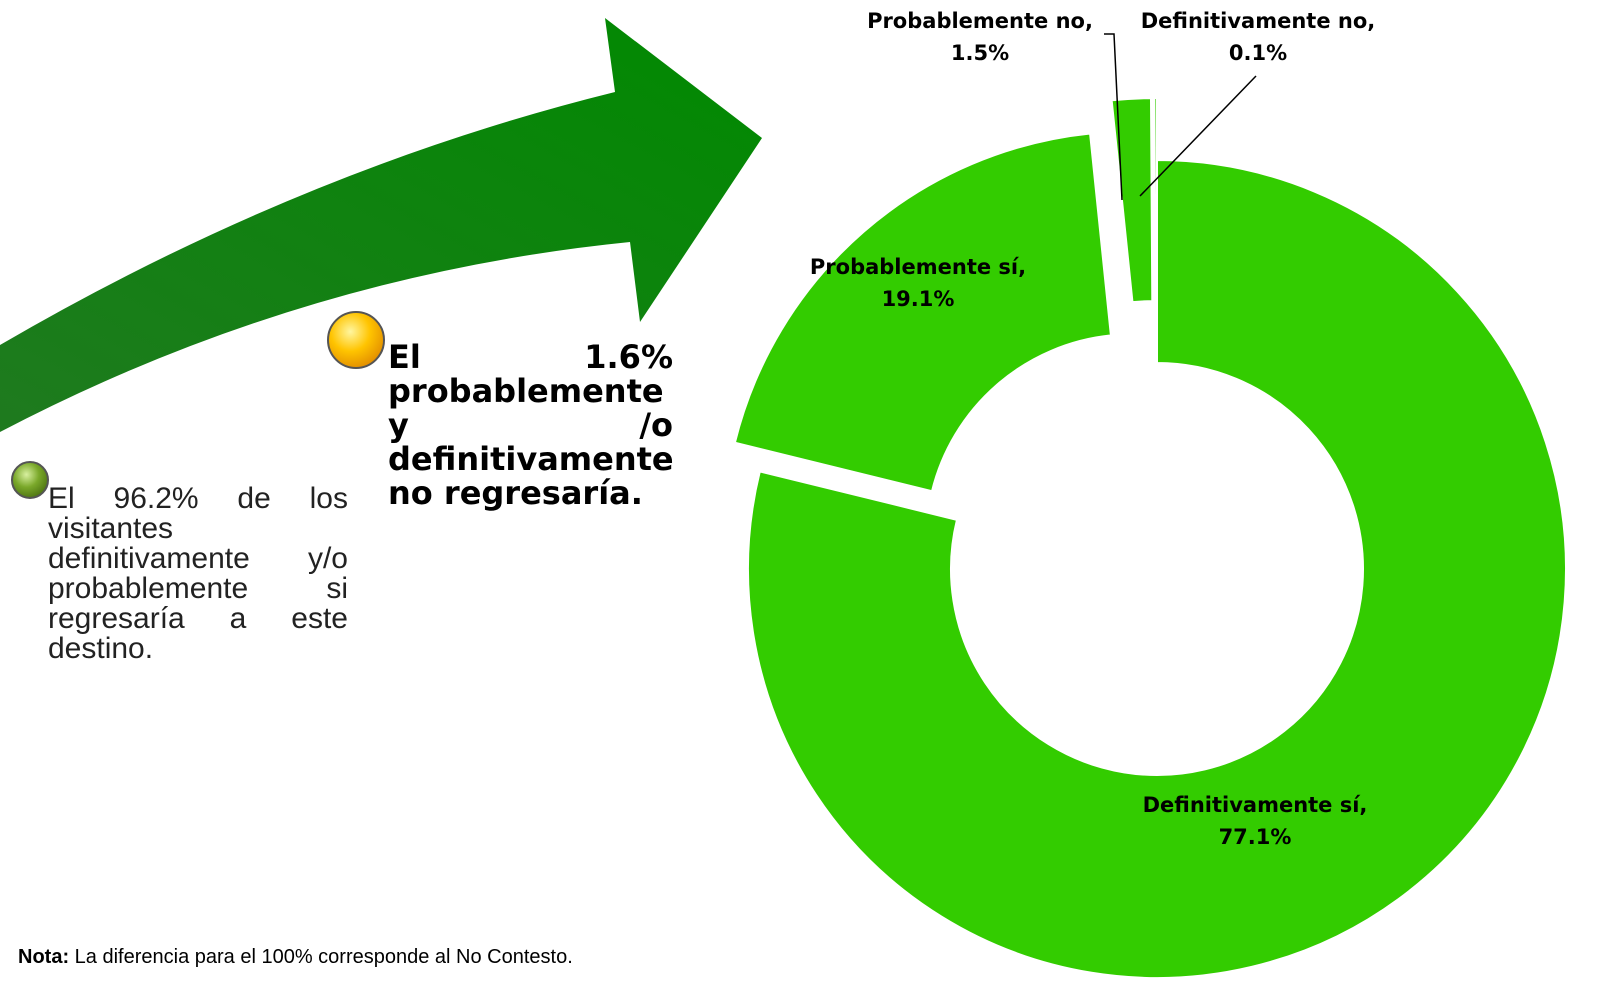 The width and height of the screenshot is (1606, 995). What do you see at coordinates (1255, 805) in the screenshot?
I see `slice-label: Definitivamente sí,` at bounding box center [1255, 805].